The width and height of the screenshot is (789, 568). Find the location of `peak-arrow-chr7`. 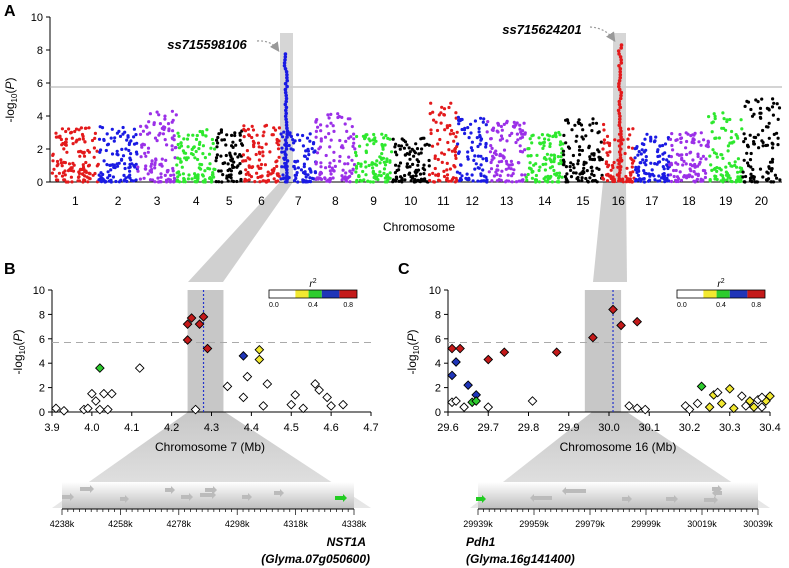

peak-arrow-chr7 is located at coordinates (268, 46).